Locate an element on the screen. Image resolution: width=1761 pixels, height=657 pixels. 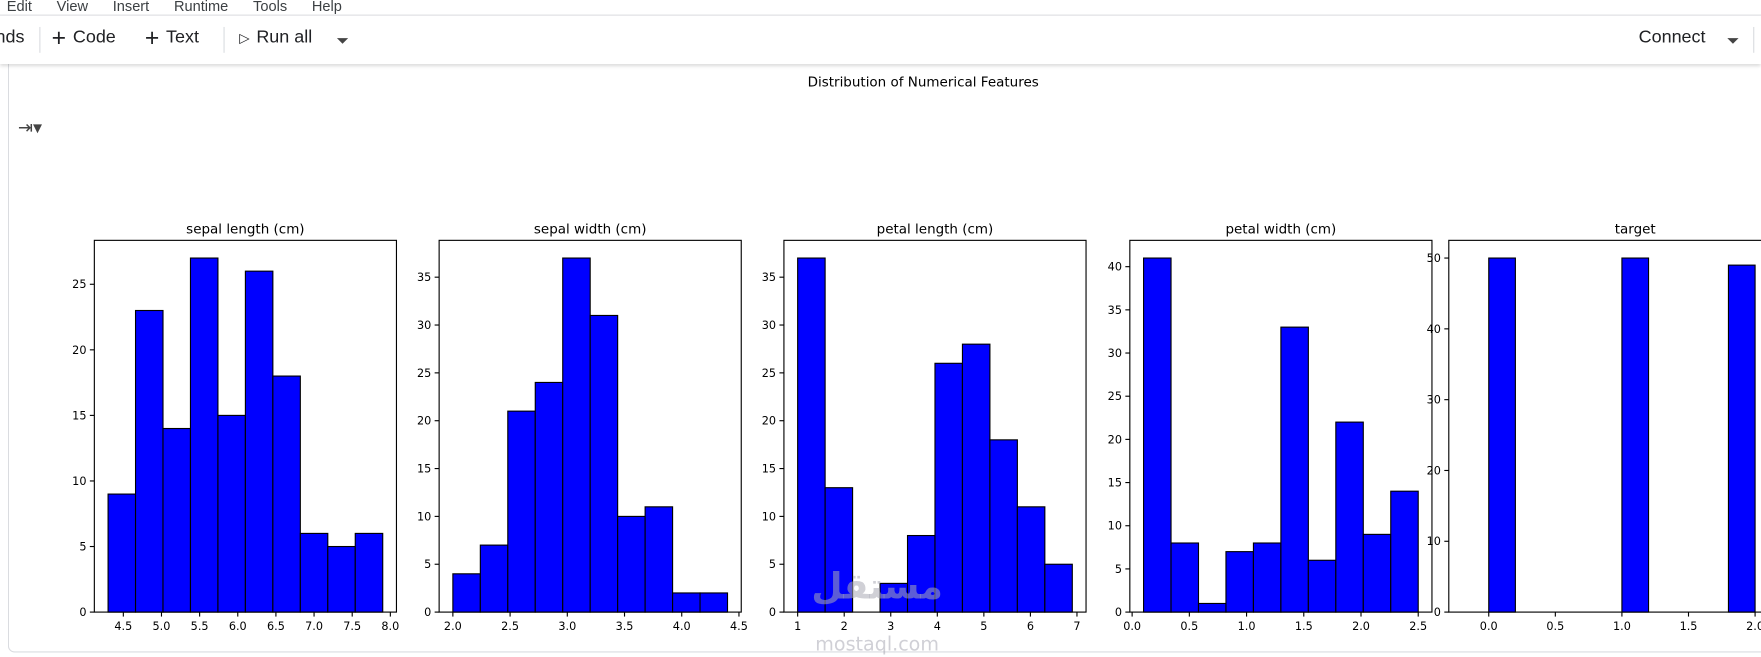
x-tick-label: 4 is located at coordinates (937, 626).